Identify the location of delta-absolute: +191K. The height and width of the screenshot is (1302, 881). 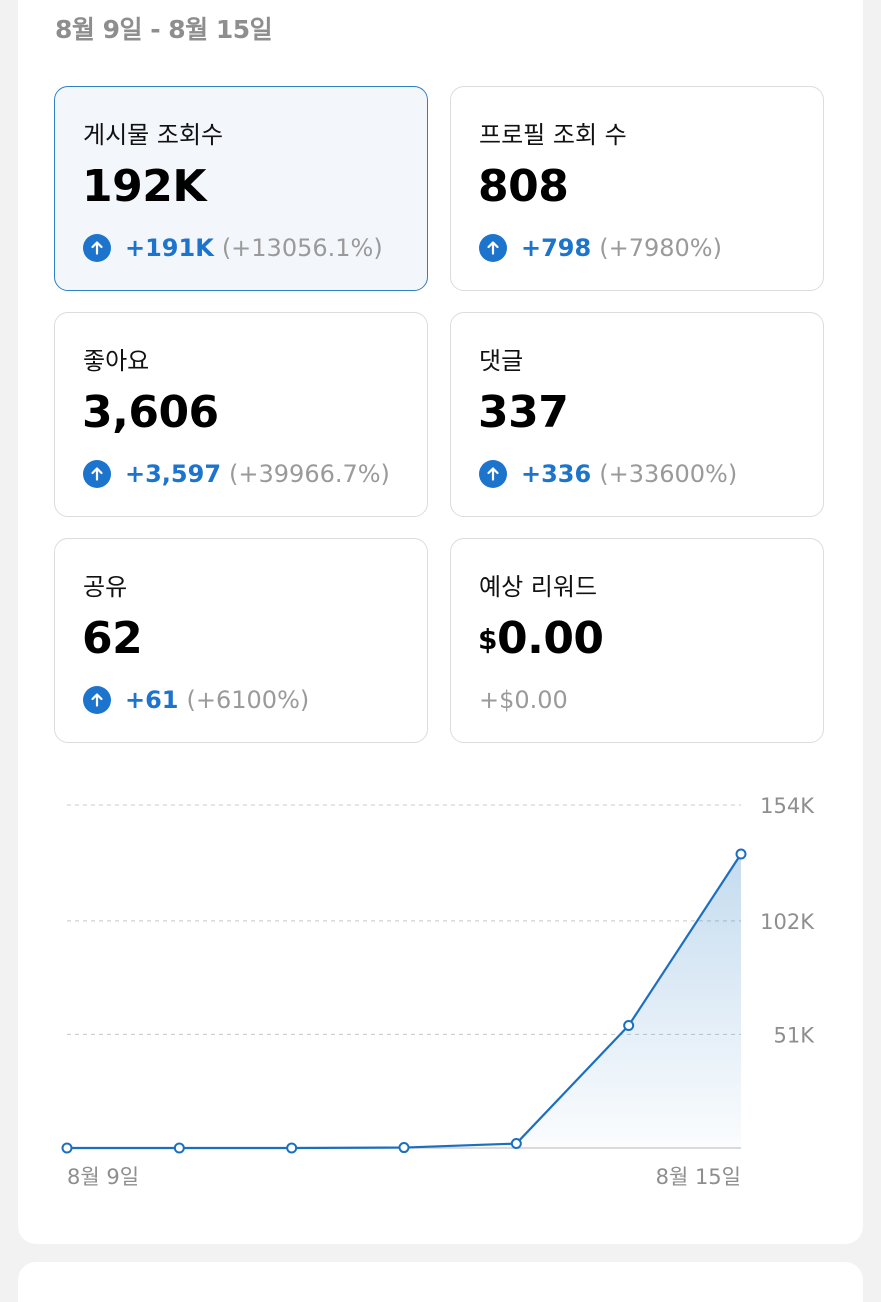
(169, 248).